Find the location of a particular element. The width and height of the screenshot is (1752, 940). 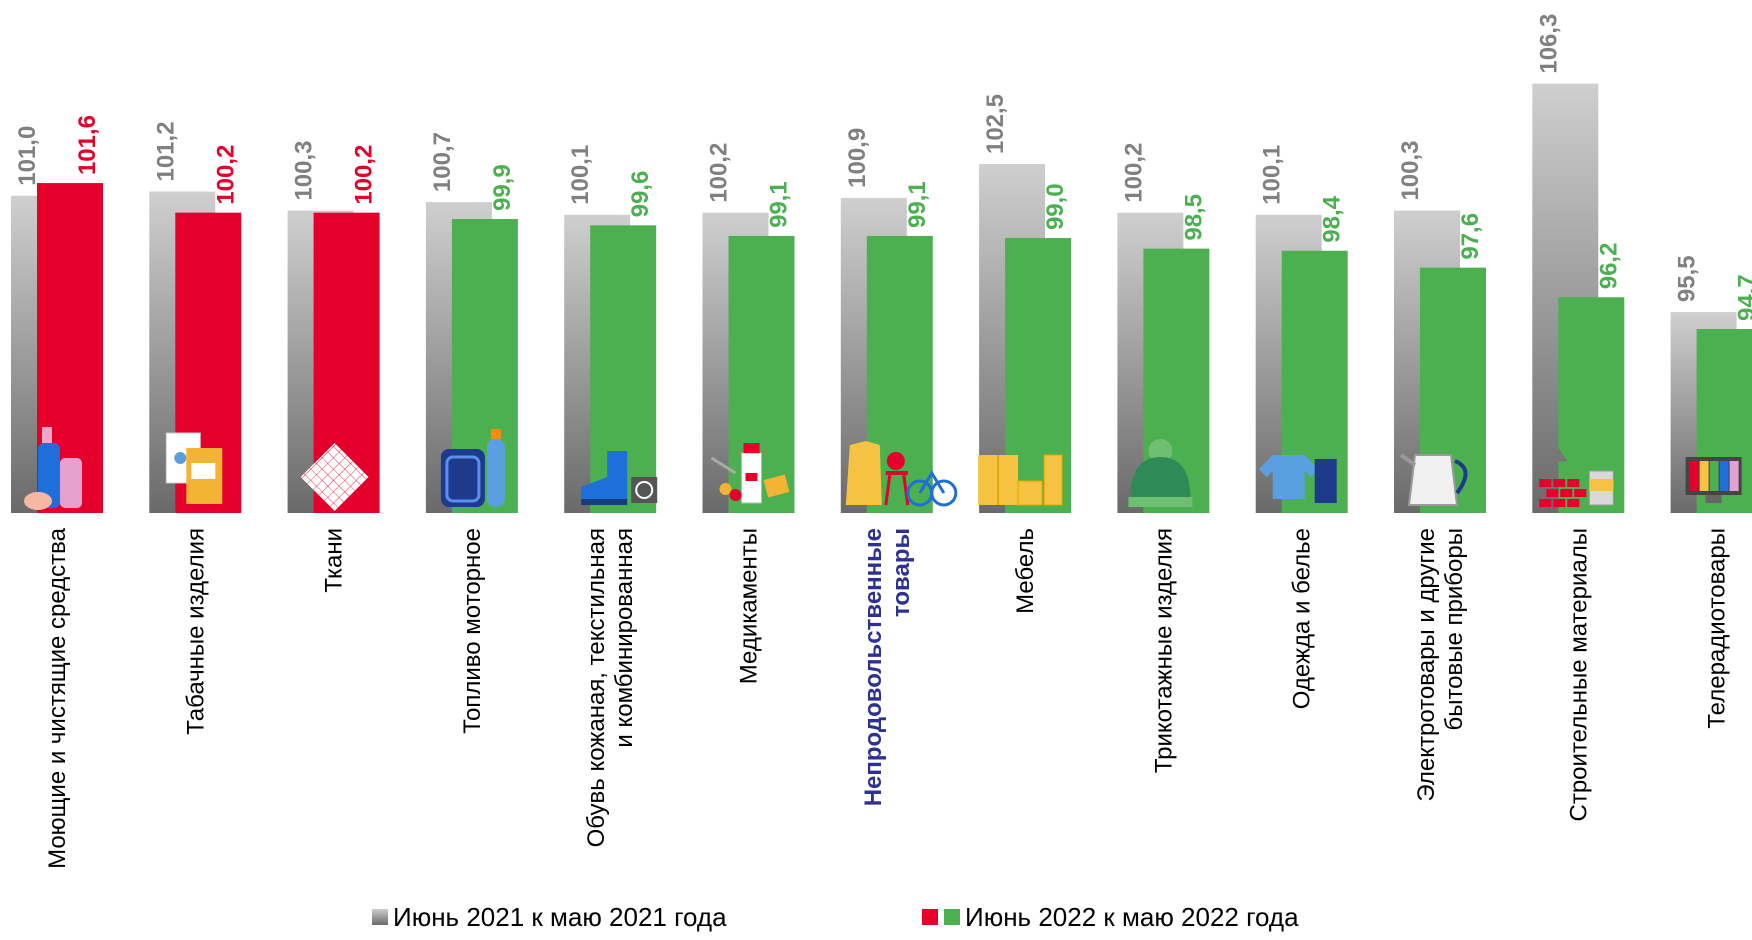

category-label: Табачные изделия is located at coordinates (195, 631).